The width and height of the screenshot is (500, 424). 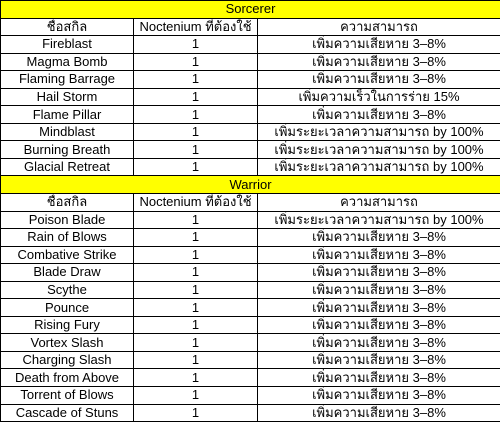 What do you see at coordinates (67, 237) in the screenshot?
I see `skill-name-cell: Rain of Blows` at bounding box center [67, 237].